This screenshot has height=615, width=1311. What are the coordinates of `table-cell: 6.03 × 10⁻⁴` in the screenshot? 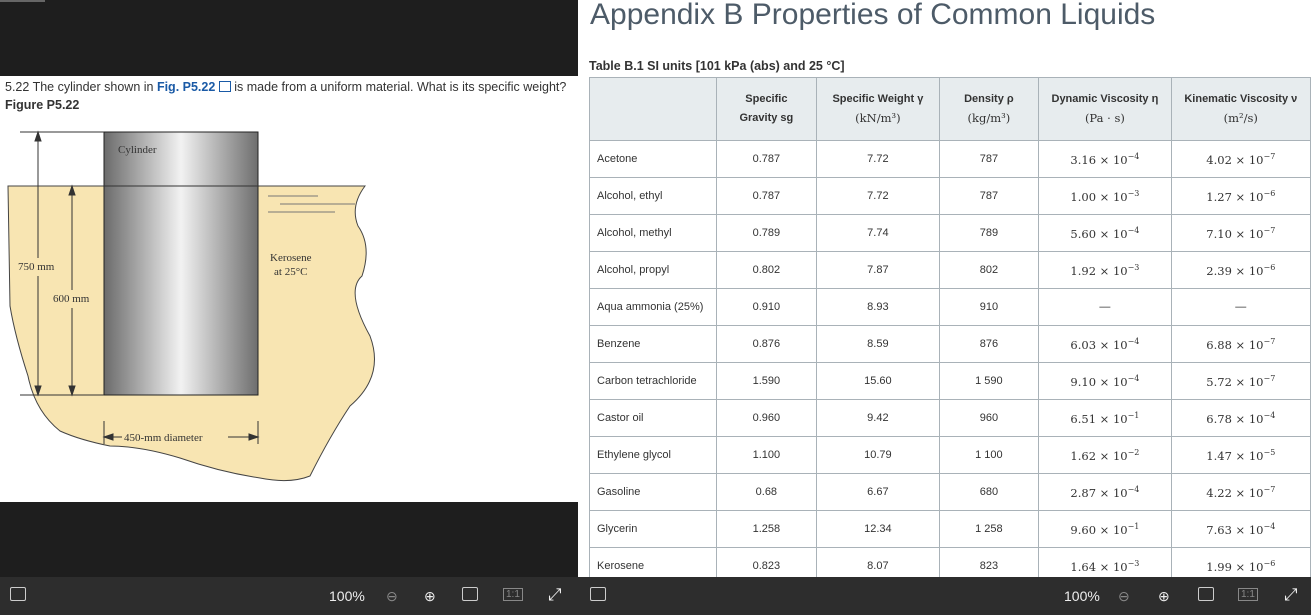 It's located at (1105, 344).